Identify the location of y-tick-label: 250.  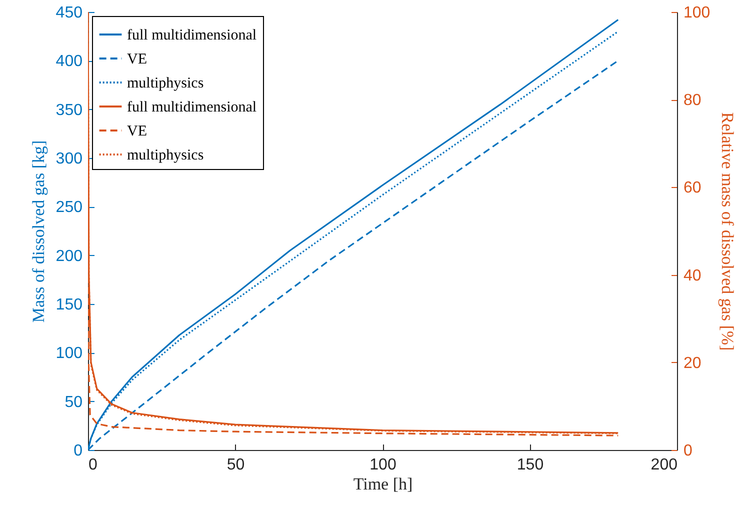
(69, 207).